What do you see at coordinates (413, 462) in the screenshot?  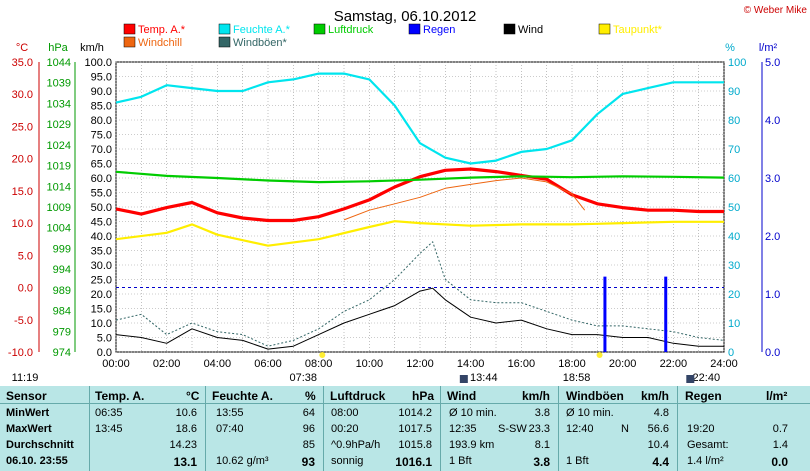 I see `cell-press: 1016.1` at bounding box center [413, 462].